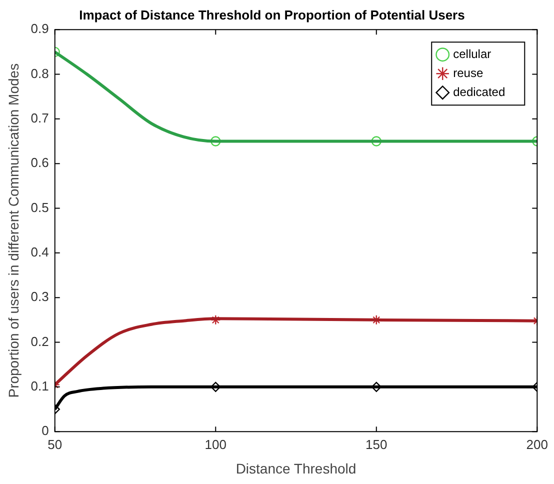 This screenshot has height=484, width=554. I want to click on y-tick-label: 0.9, so click(39, 28).